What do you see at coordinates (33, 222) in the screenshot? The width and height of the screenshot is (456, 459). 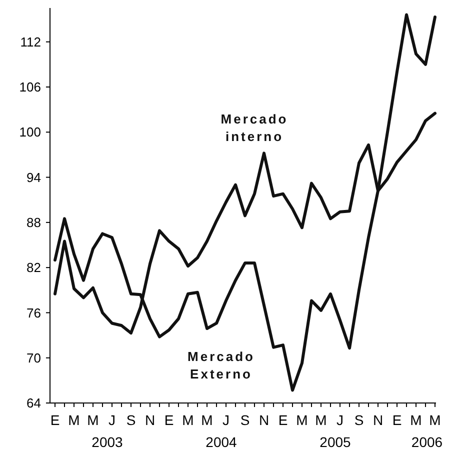 I see `y-tick-label: 88` at bounding box center [33, 222].